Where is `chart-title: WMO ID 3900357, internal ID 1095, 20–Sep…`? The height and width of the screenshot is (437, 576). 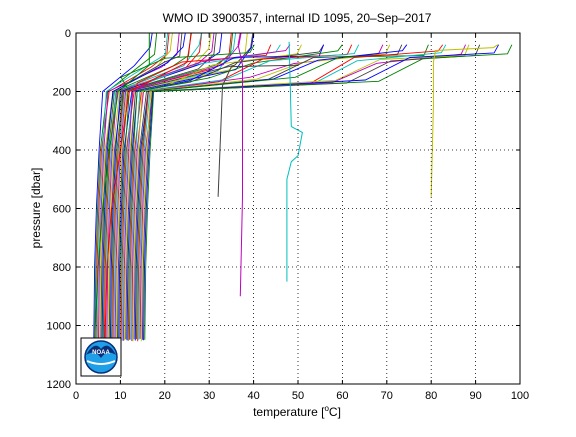 chart-title: WMO ID 3900357, internal ID 1095, 20–Sep… is located at coordinates (297, 18).